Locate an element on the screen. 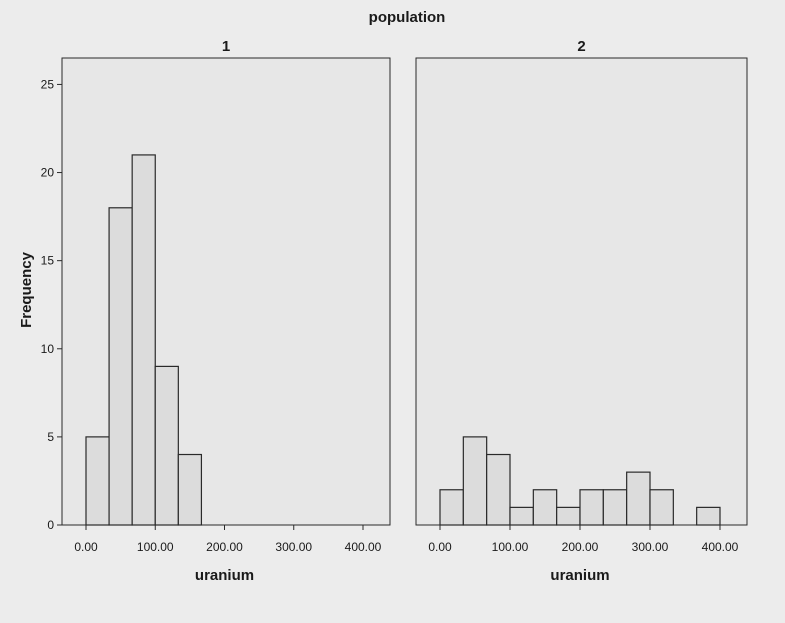 The width and height of the screenshot is (785, 623). panel-title: 1 is located at coordinates (226, 46).